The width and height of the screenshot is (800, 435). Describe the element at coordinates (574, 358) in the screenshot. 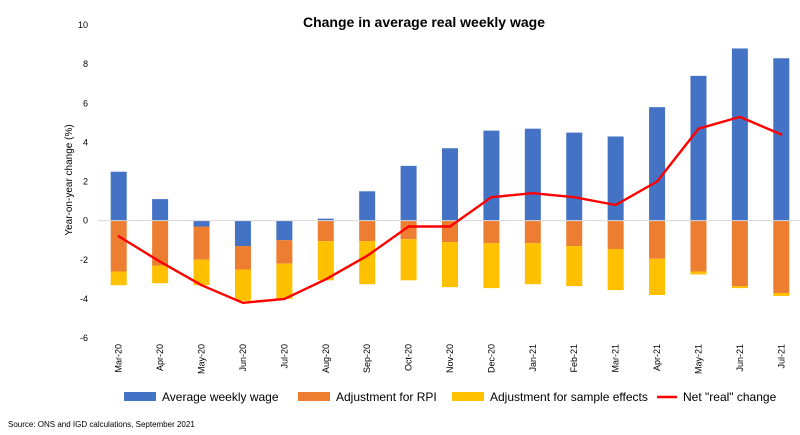

I see `x-tick-label: Feb-21` at that location.